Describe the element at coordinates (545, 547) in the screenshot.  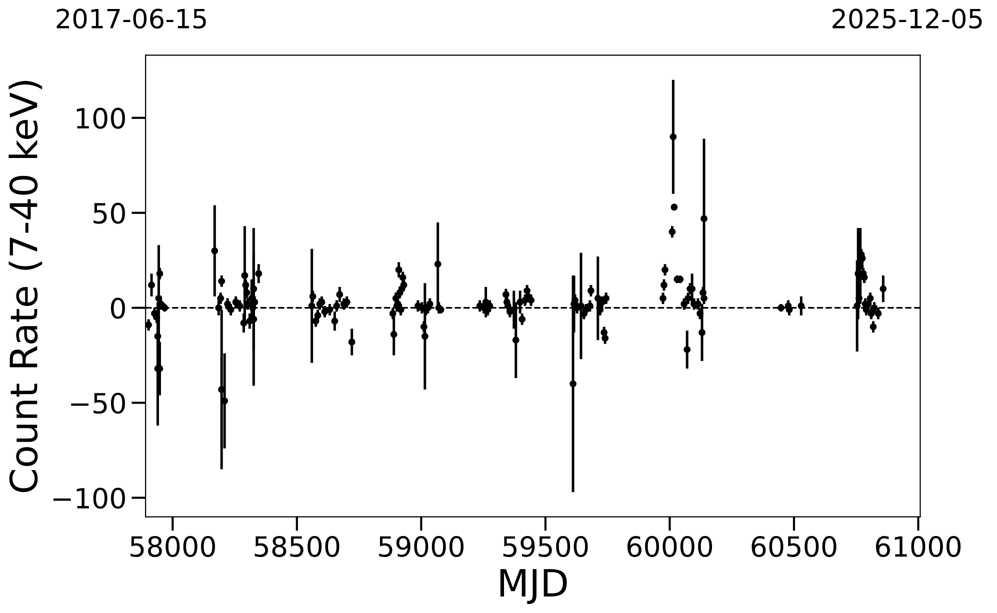
I see `x-tick-label: 59500` at that location.